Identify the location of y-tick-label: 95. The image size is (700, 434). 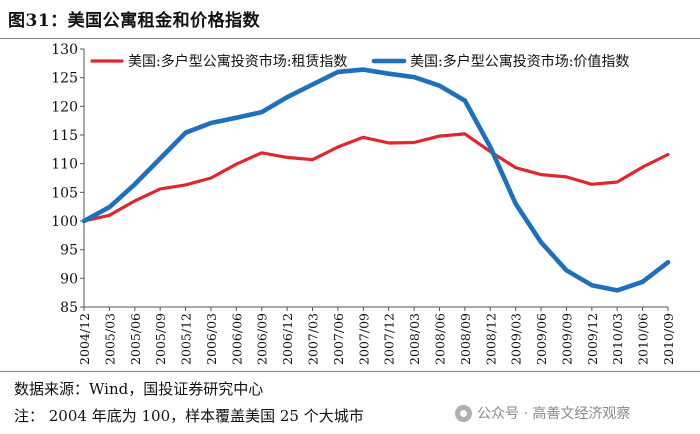
(69, 251).